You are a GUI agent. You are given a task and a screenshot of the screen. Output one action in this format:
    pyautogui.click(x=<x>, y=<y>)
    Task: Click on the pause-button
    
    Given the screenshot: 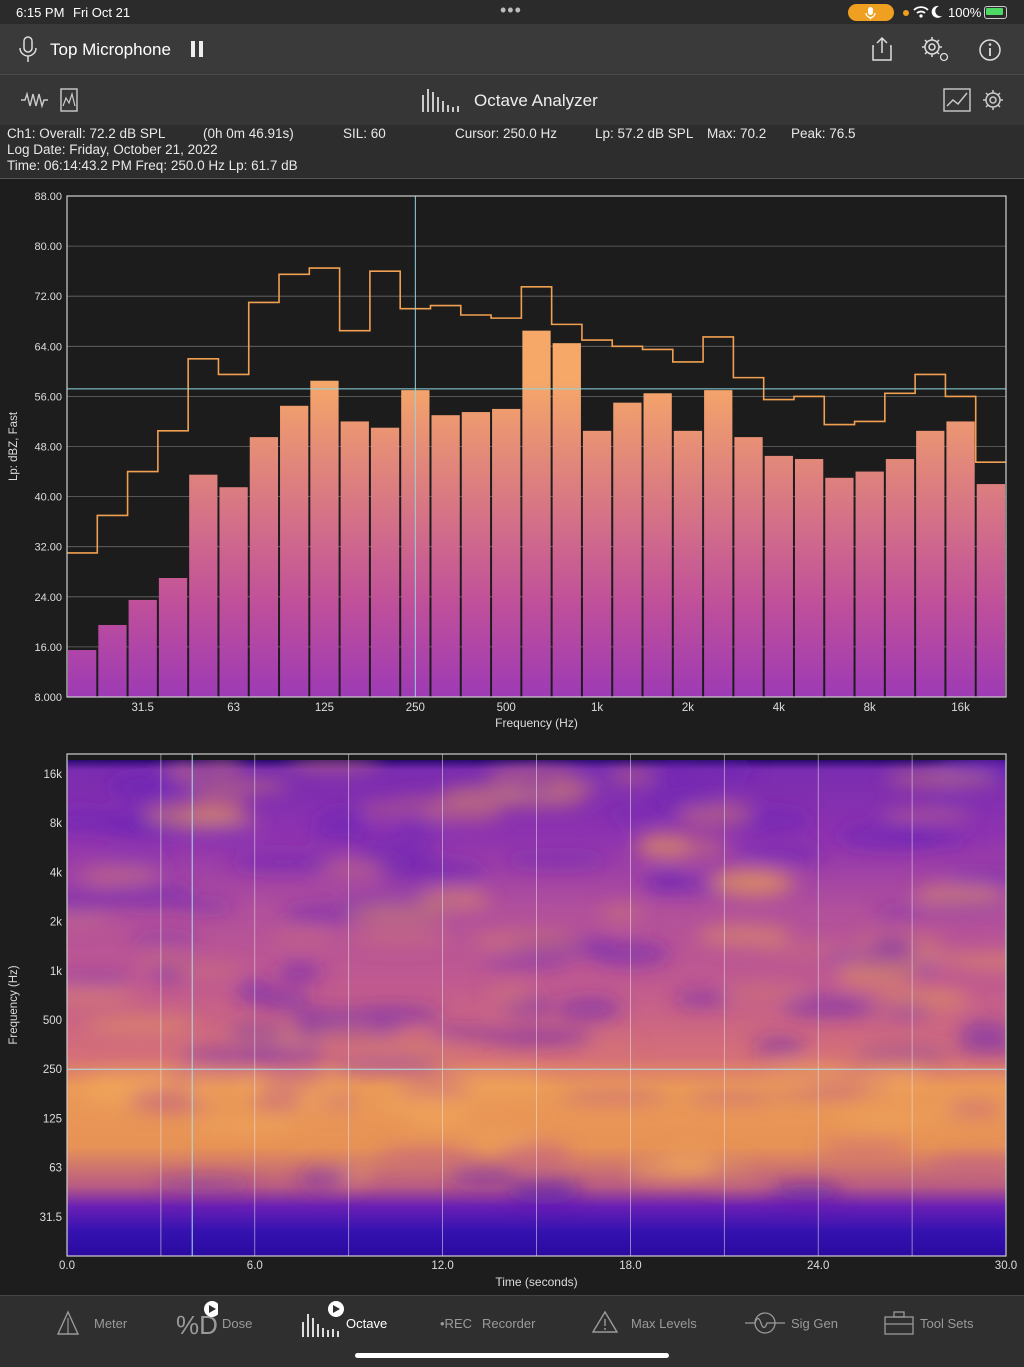 What is the action you would take?
    pyautogui.click(x=197, y=51)
    